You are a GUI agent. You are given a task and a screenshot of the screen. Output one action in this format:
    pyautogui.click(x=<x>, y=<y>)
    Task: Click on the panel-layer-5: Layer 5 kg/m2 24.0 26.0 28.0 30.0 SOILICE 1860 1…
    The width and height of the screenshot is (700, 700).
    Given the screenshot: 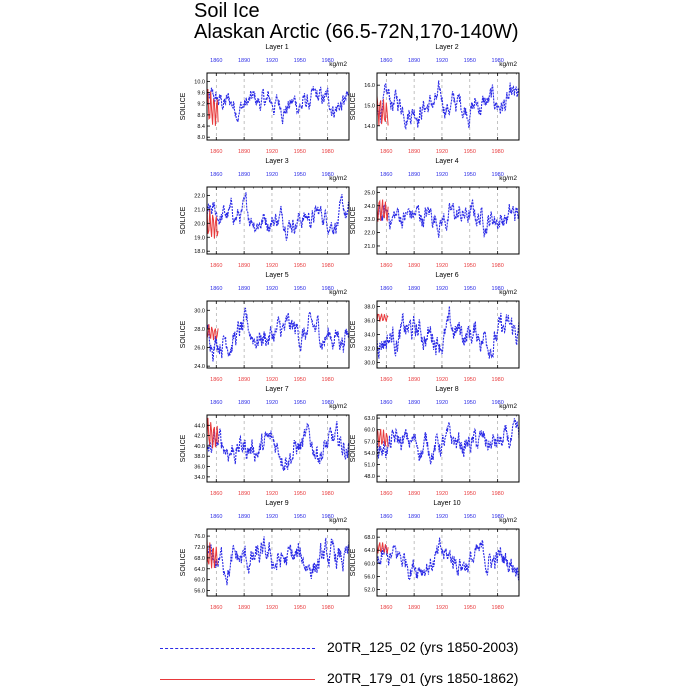 What is the action you would take?
    pyautogui.click(x=265, y=327)
    